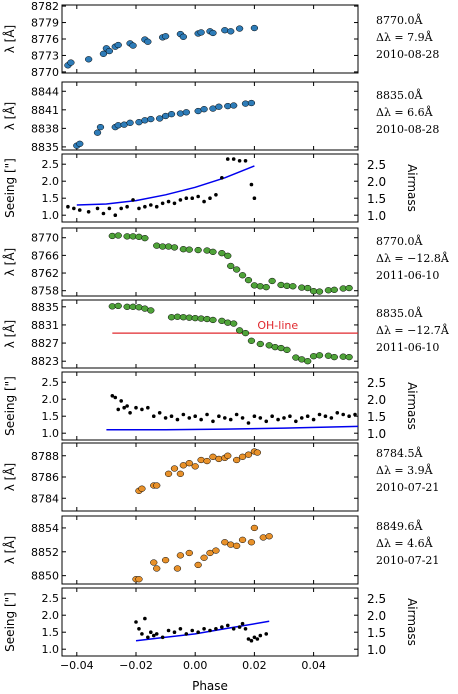 Image resolution: width=458 pixels, height=694 pixels. I want to click on y2-tick-label: 1.0, so click(376, 216).